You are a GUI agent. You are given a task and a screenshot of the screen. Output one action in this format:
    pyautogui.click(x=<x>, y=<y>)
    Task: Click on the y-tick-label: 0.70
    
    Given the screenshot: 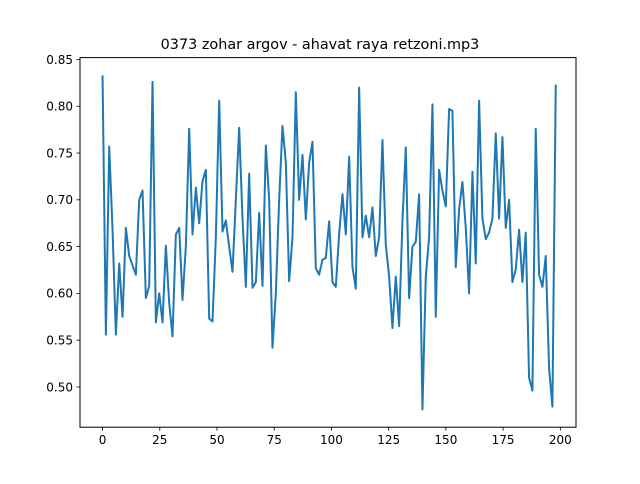 What is the action you would take?
    pyautogui.click(x=59, y=200)
    